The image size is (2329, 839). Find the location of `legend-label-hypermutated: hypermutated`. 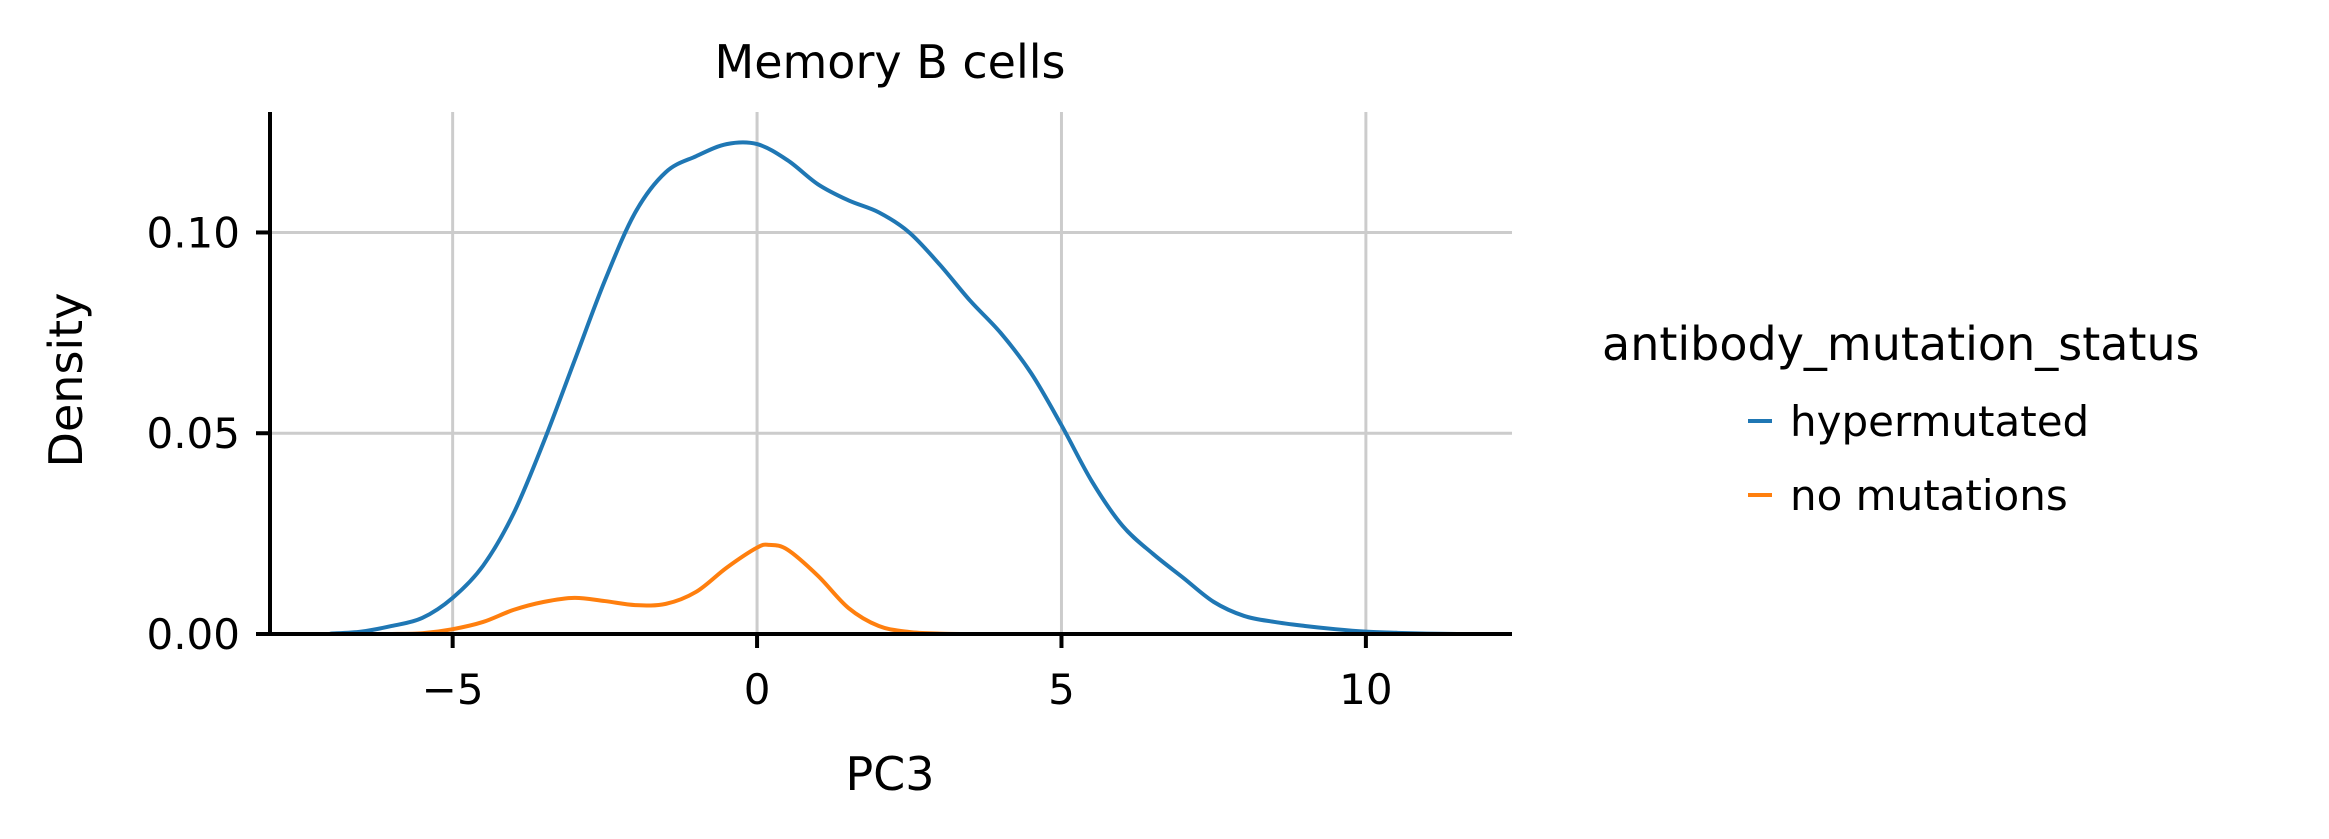

legend-label-hypermutated: hypermutated is located at coordinates (1939, 421).